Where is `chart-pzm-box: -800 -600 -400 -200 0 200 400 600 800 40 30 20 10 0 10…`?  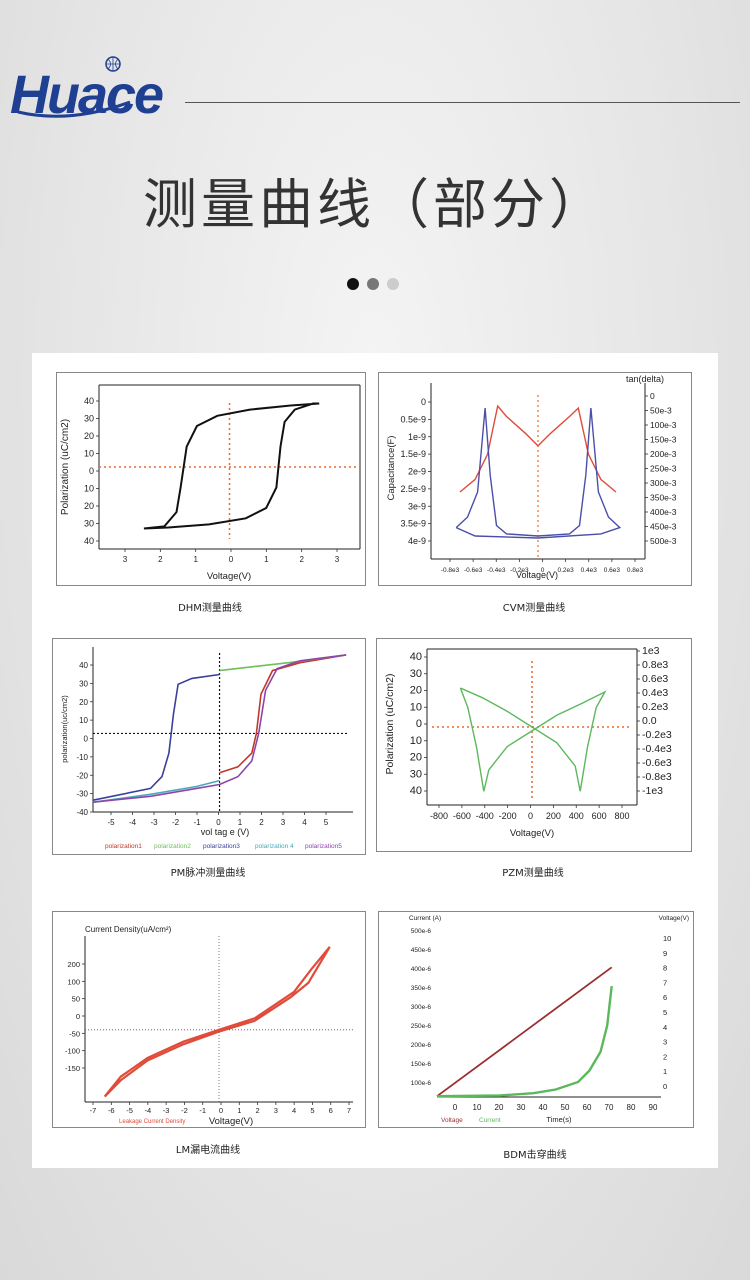 chart-pzm-box: -800 -600 -400 -200 0 200 400 600 800 40 30 20 10 0 10… is located at coordinates (534, 745).